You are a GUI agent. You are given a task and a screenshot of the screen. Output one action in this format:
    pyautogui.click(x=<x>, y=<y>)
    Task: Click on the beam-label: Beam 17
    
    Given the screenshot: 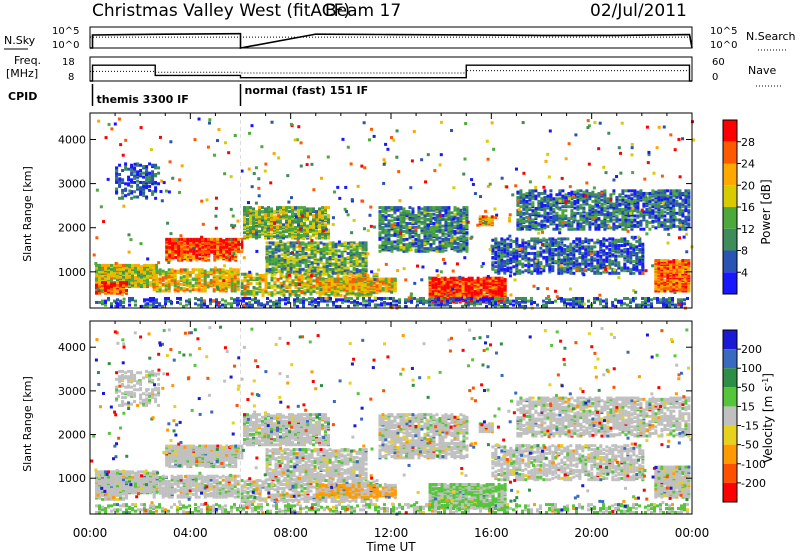 What is the action you would take?
    pyautogui.click(x=363, y=11)
    